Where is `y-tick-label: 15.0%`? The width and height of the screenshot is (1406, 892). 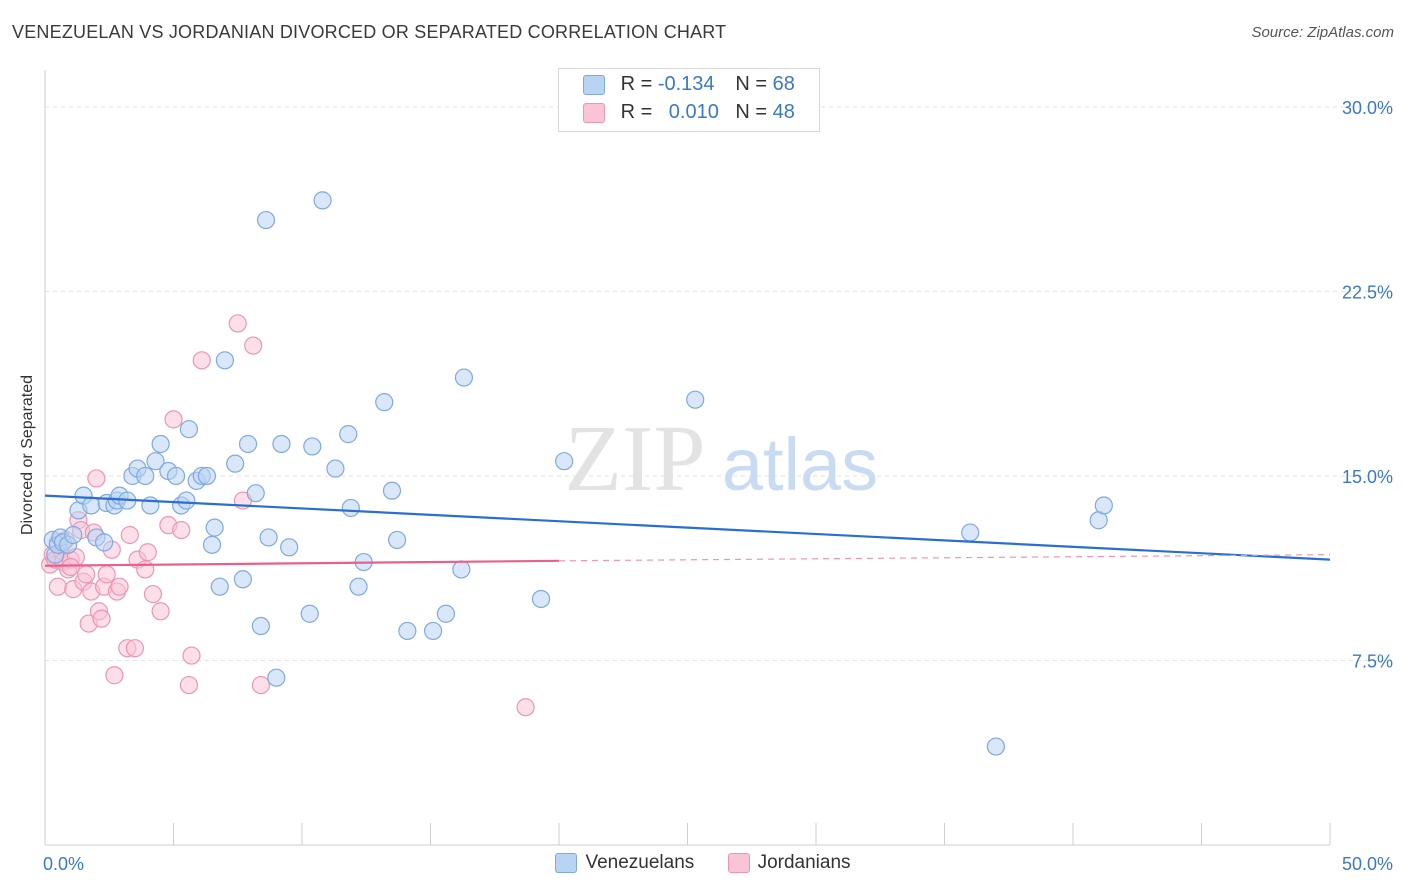 y-tick-label: 15.0% is located at coordinates (1367, 477).